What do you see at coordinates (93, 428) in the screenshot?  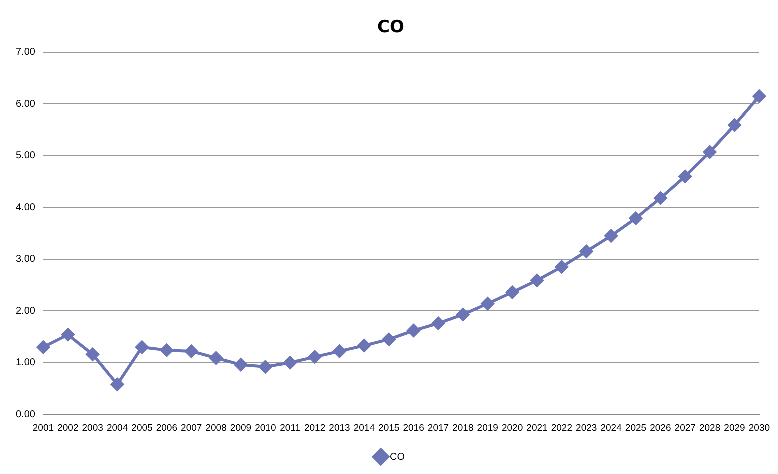 I see `x-tick-label: 2003` at bounding box center [93, 428].